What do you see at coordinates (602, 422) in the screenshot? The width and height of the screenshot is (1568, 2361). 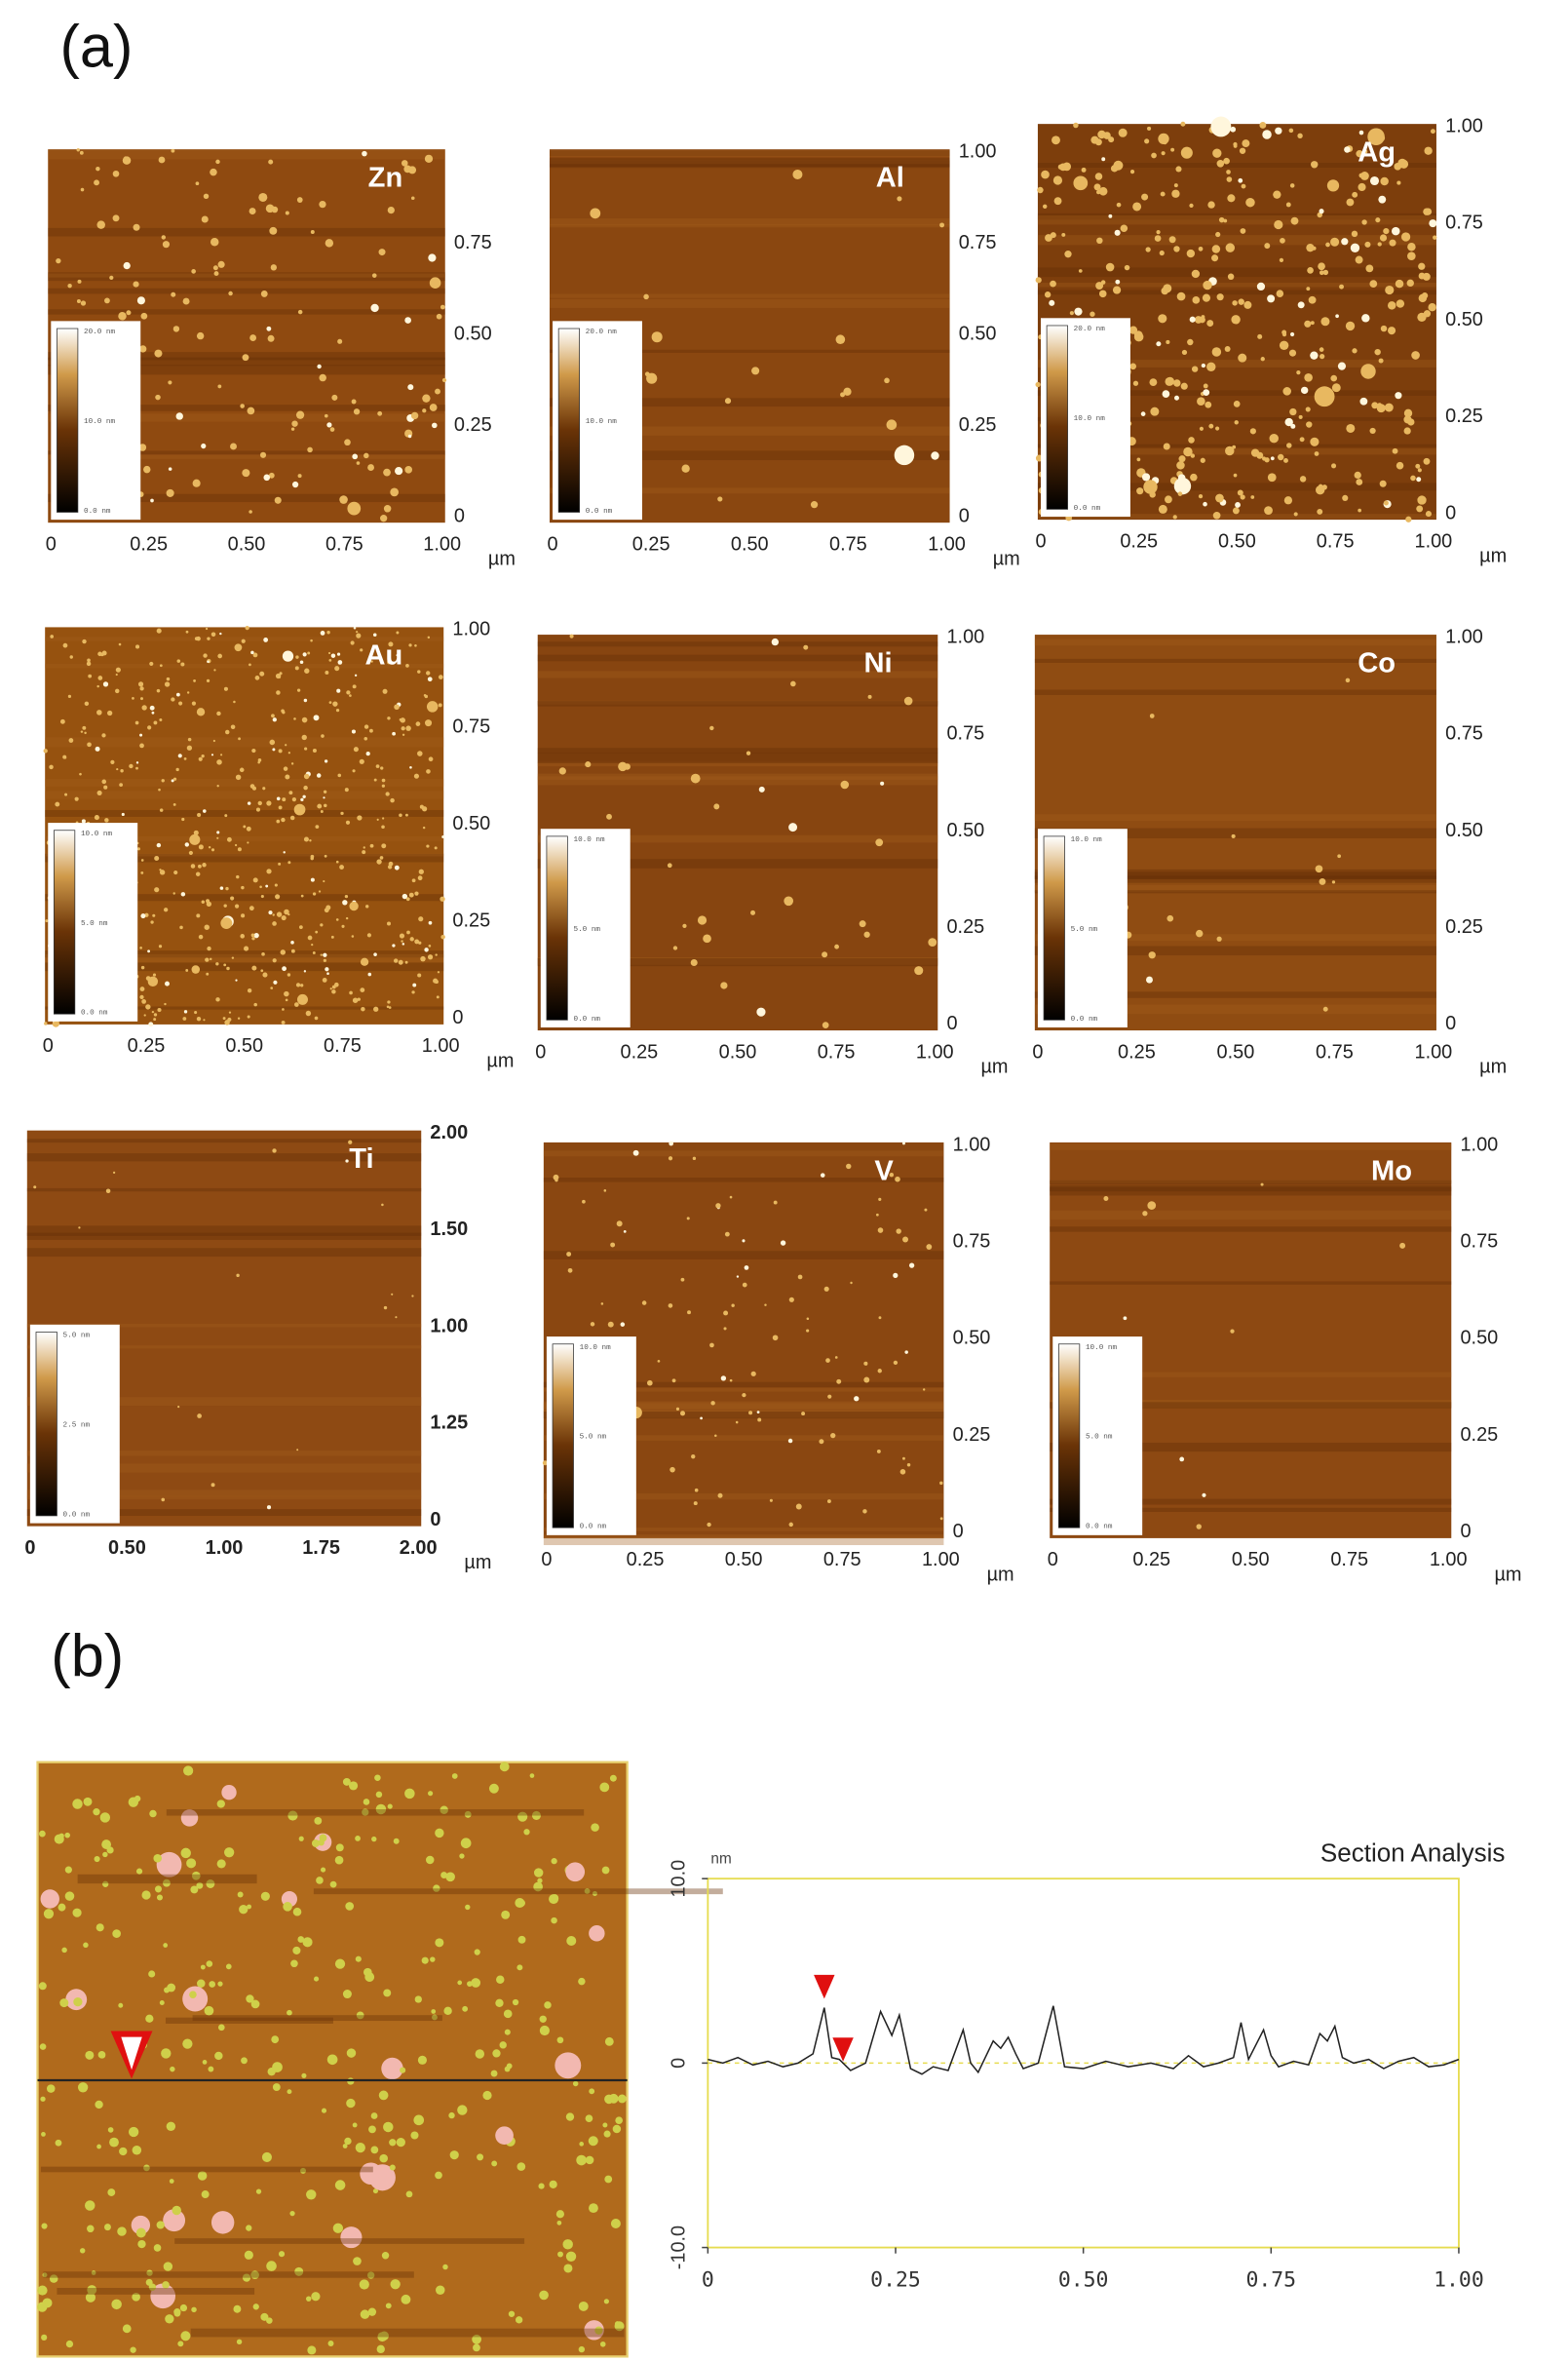 I see `colorbar-label: 10.0 nm` at bounding box center [602, 422].